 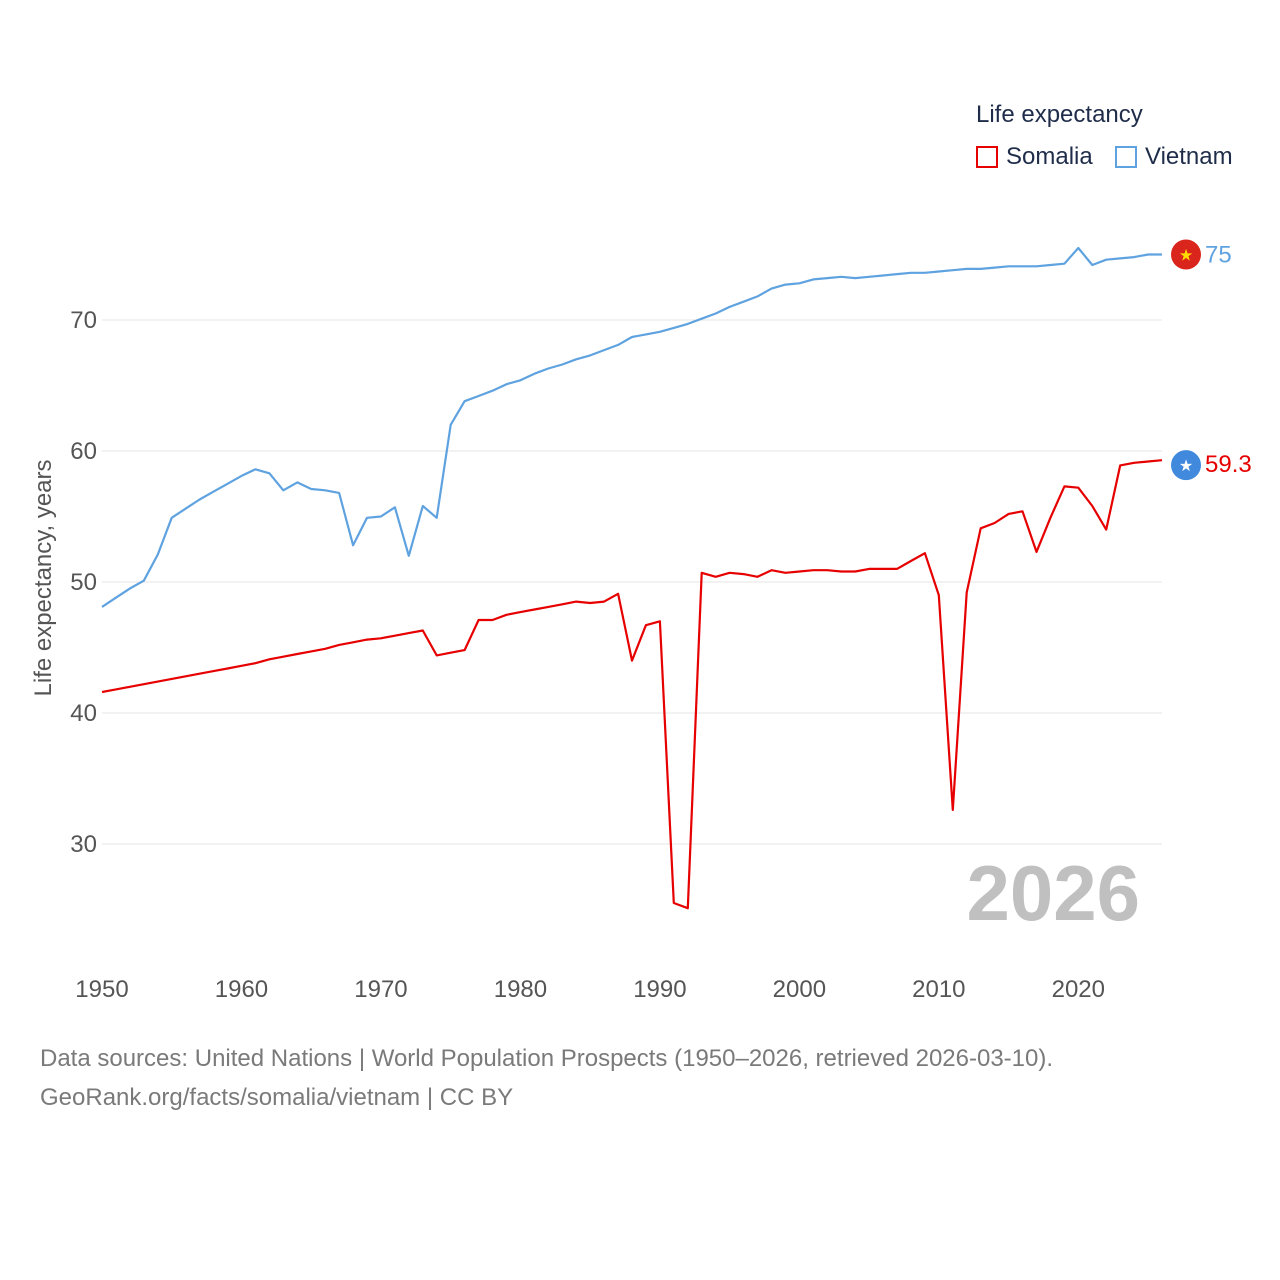 I want to click on end-label-somalia: 59.3, so click(x=1228, y=464).